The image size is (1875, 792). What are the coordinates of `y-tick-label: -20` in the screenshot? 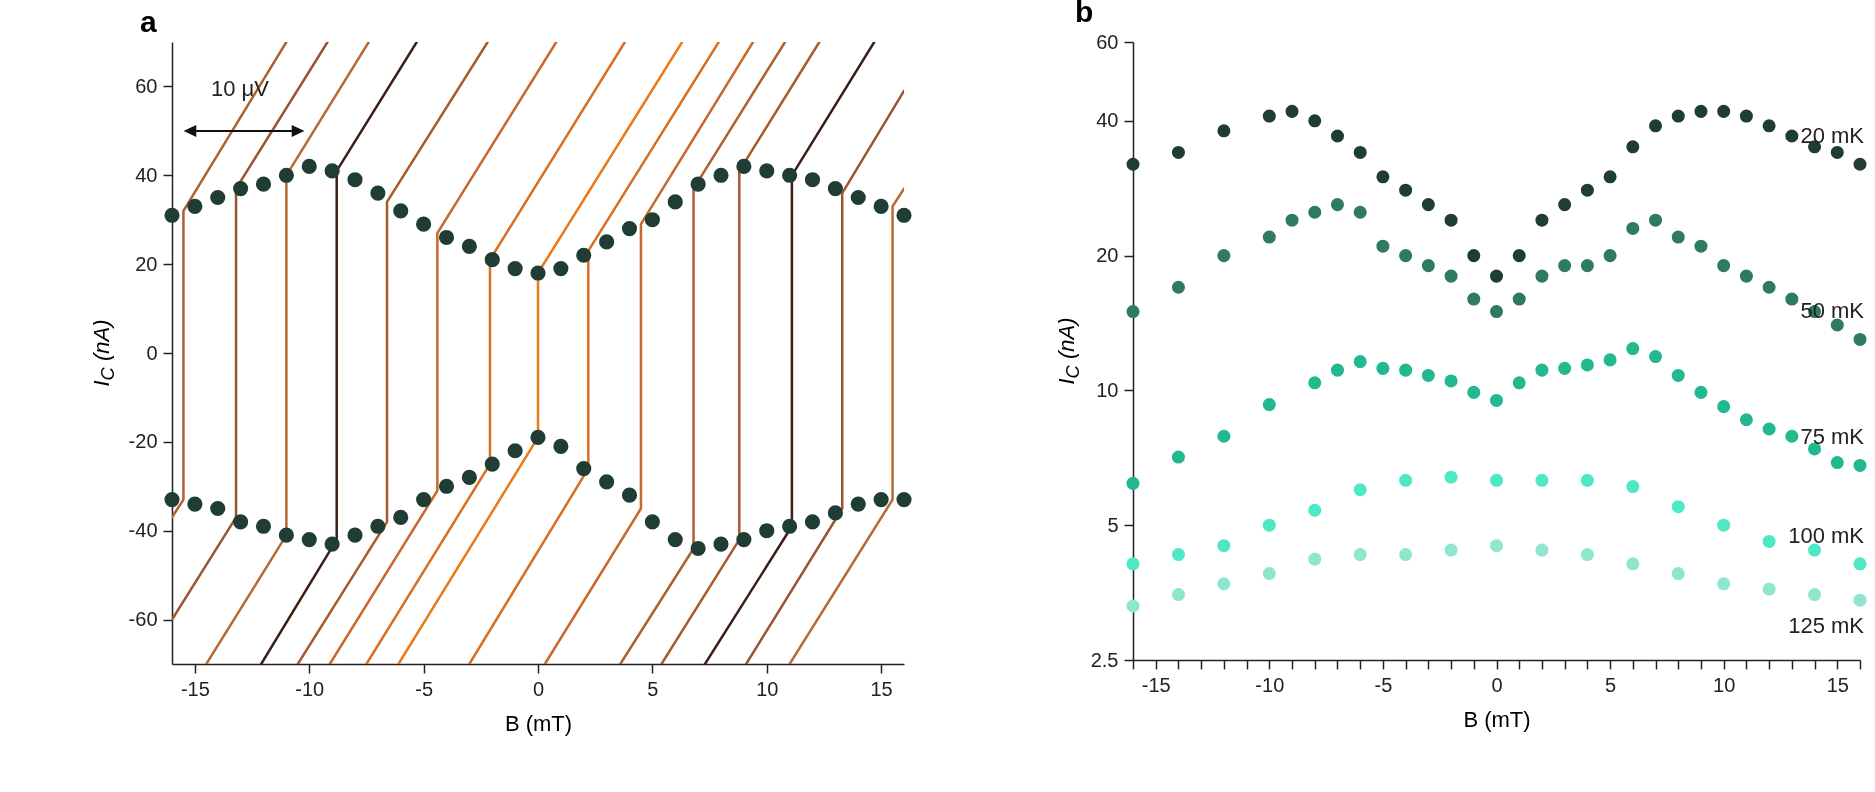 It's located at (143, 441).